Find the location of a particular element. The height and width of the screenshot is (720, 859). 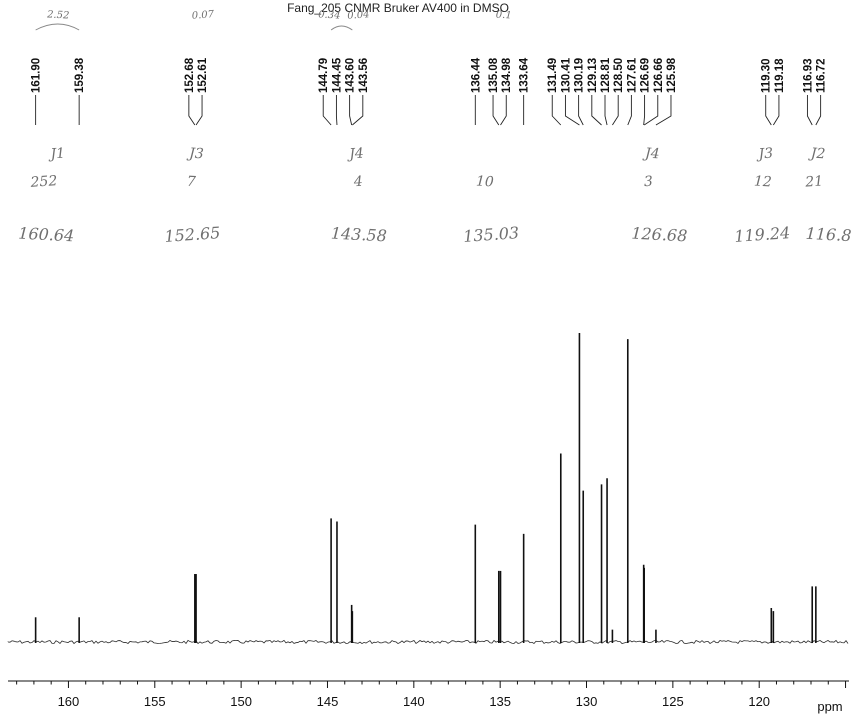

handwritten-annotation: 116.8 is located at coordinates (828, 234).